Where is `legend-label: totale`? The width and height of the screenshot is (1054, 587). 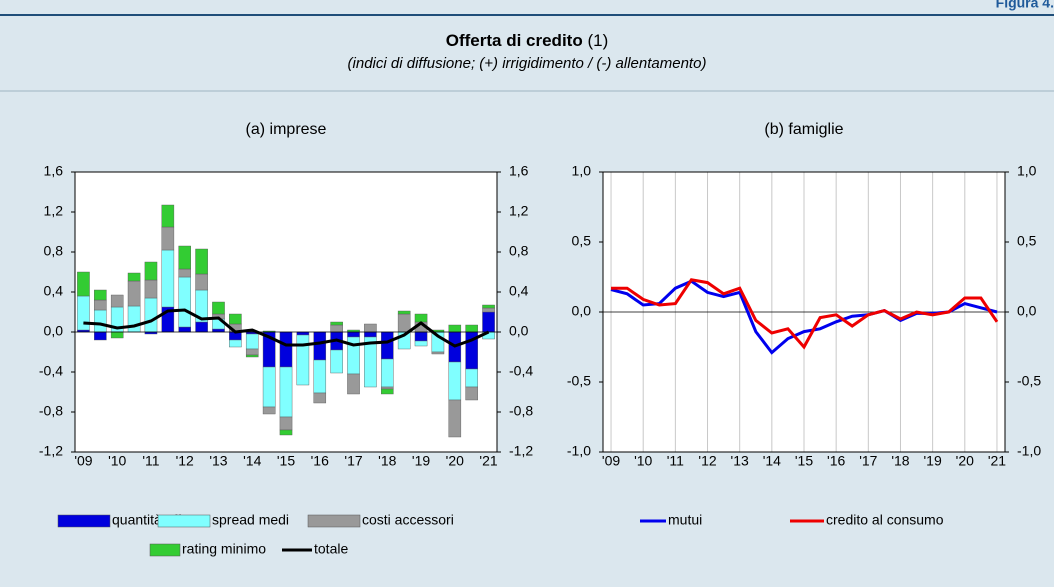
legend-label: totale is located at coordinates (331, 549).